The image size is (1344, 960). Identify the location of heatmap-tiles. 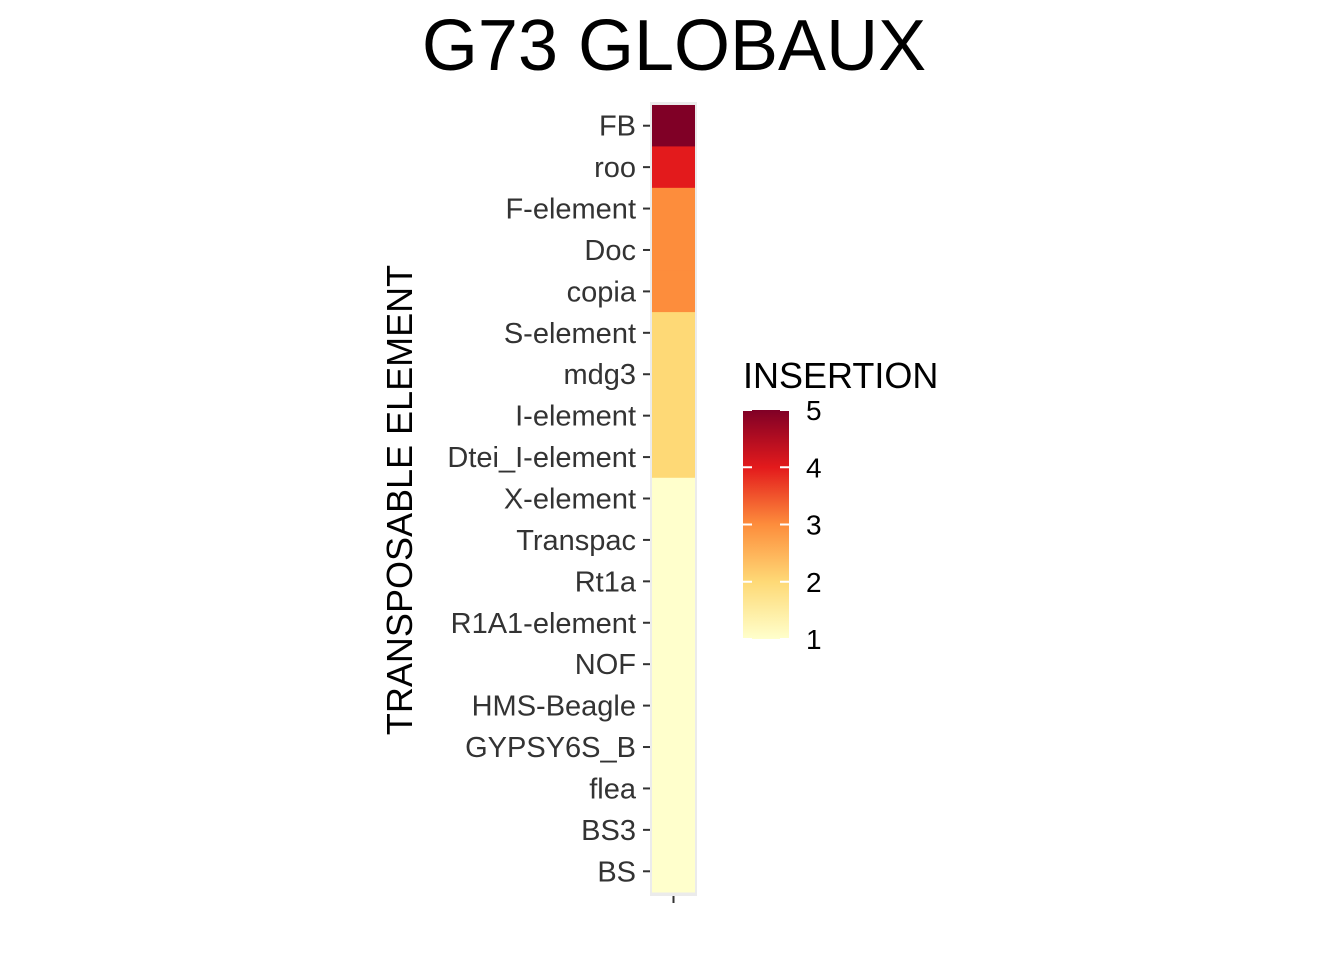
(673, 499).